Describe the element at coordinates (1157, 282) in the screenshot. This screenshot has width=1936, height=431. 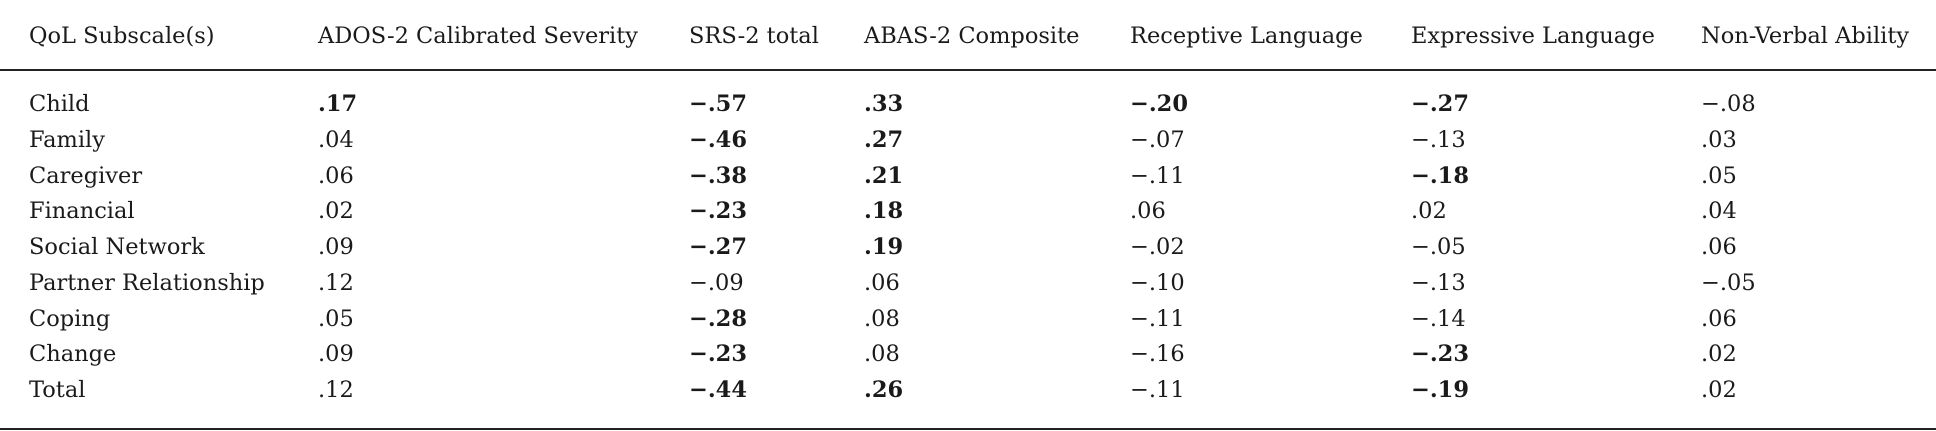
I see `table-cell: −.10` at that location.